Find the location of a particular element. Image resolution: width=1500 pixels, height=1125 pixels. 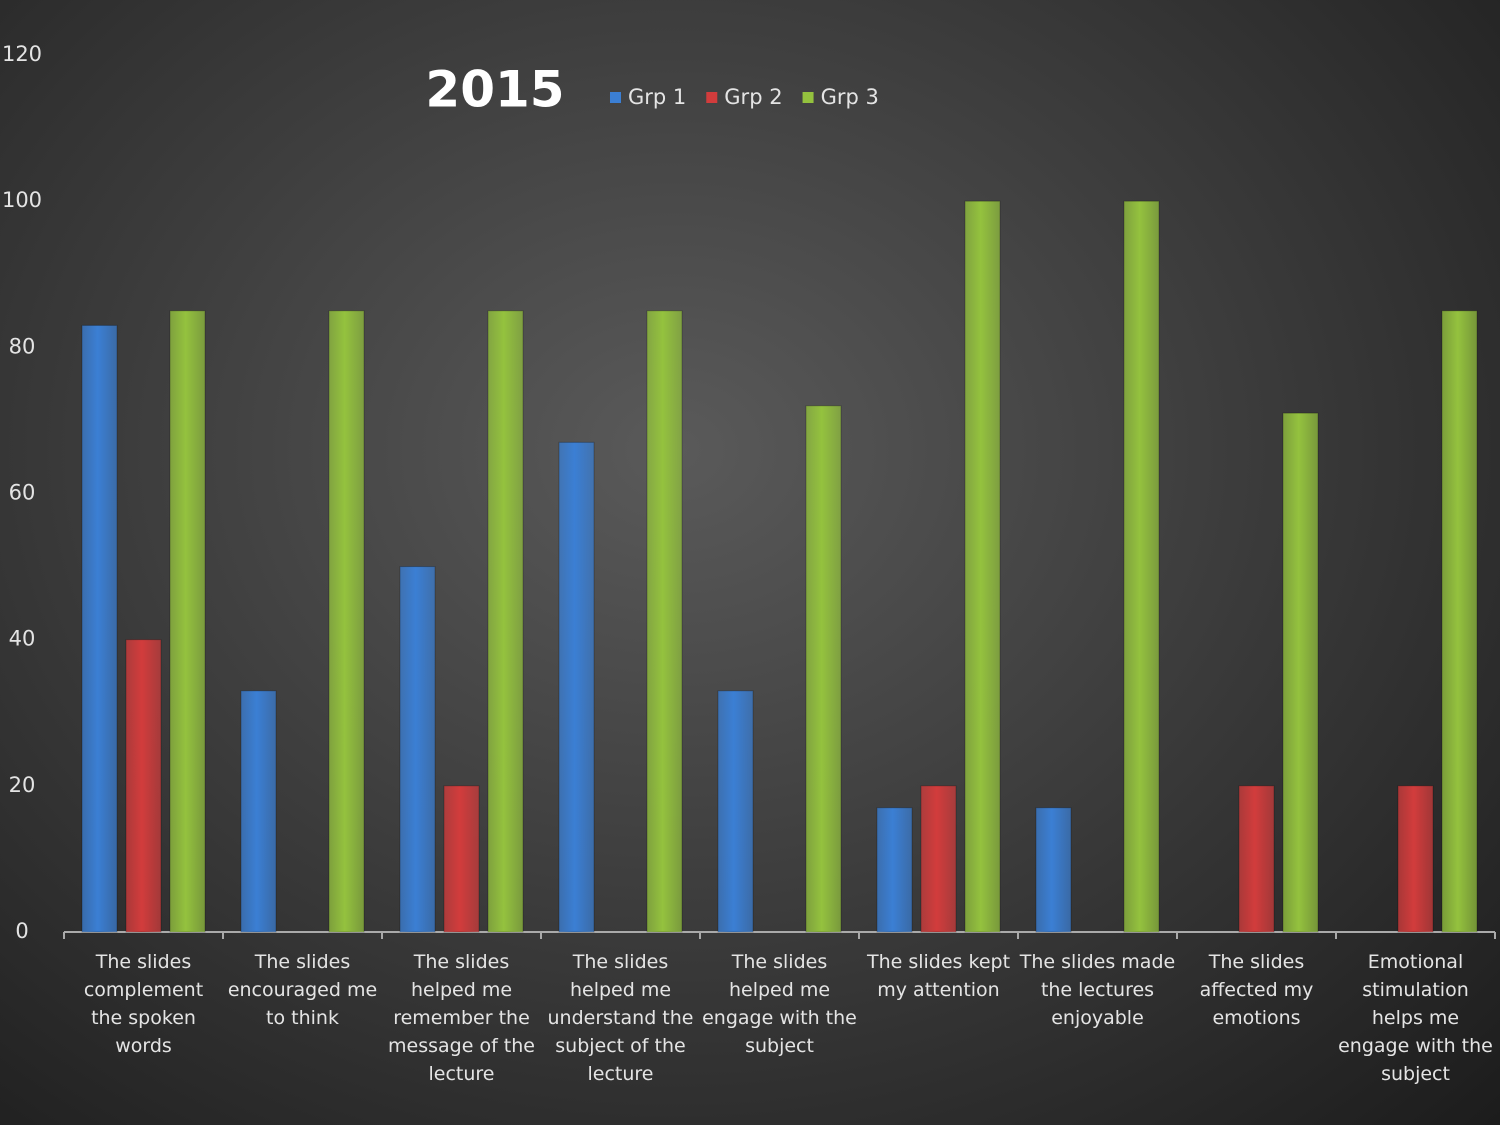

y-tick-label: 0 is located at coordinates (21, 931).